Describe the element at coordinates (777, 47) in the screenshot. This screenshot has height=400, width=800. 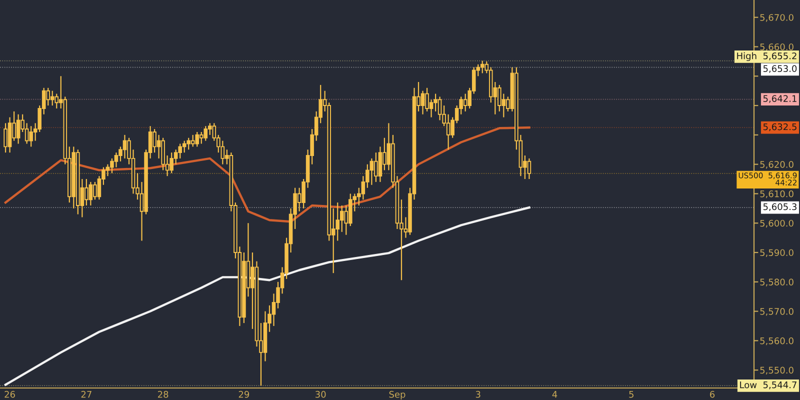
I see `y-tick-label: 5,660.0` at that location.